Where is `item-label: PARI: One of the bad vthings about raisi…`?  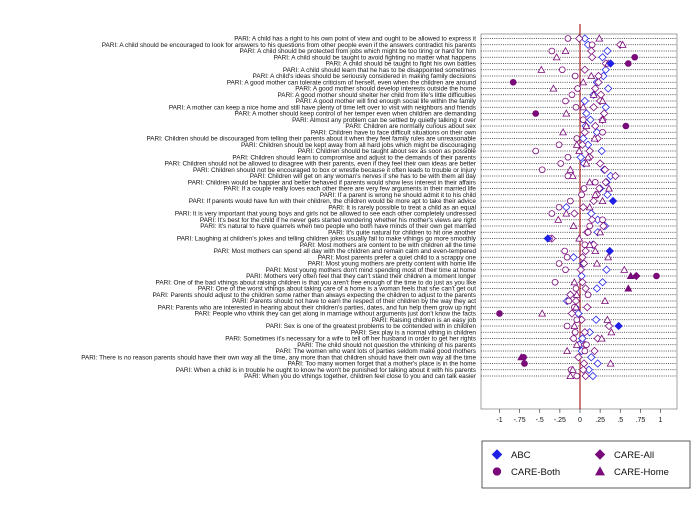
item-label: PARI: One of the bad vthings about raisi… is located at coordinates (316, 282).